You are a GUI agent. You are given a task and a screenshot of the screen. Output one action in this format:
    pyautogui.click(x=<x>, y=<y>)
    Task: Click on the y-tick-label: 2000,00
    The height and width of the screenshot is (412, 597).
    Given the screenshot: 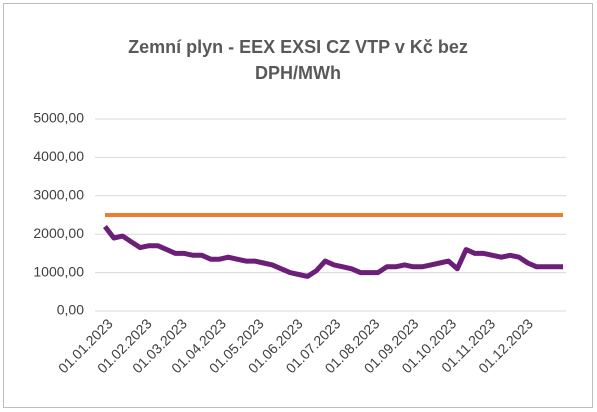 What is the action you would take?
    pyautogui.click(x=58, y=233)
    